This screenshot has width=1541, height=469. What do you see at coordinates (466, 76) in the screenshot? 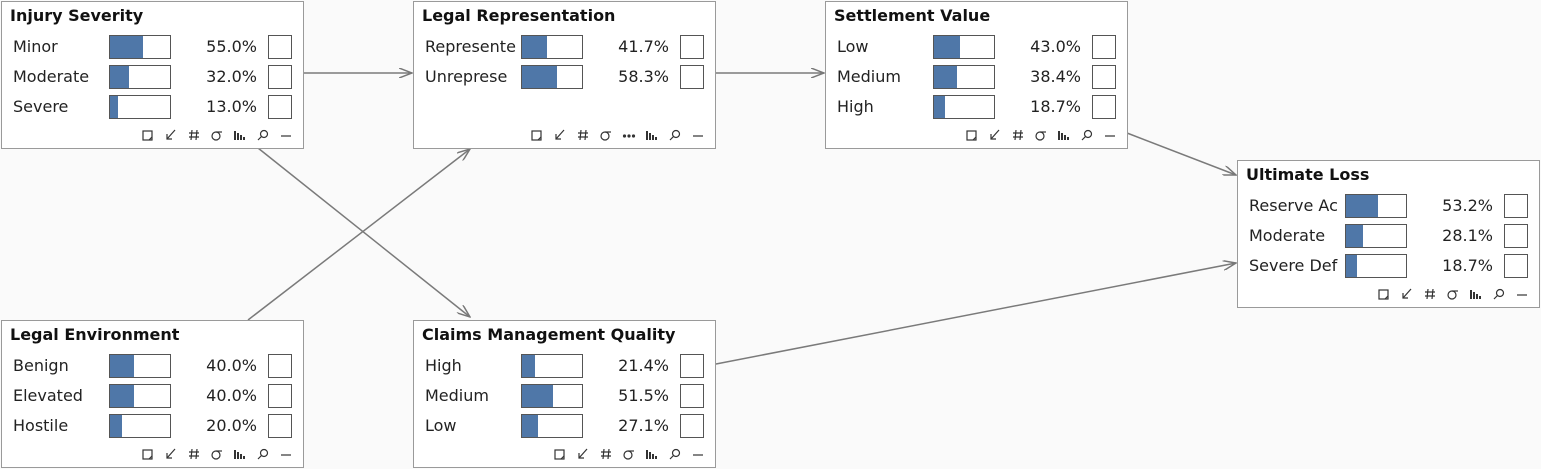
I see `state-name: Unreprese` at bounding box center [466, 76].